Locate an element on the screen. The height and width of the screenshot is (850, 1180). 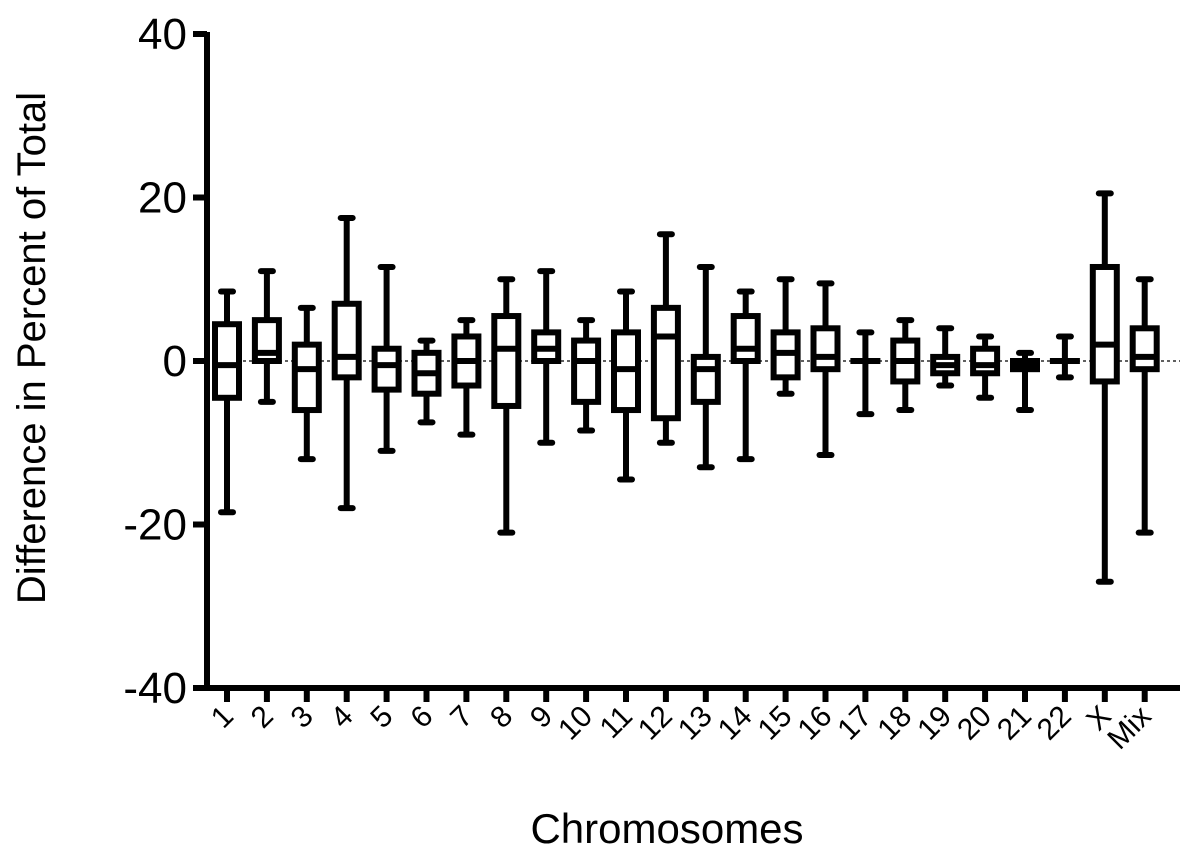
x-tick-label: 4 is located at coordinates (342, 717).